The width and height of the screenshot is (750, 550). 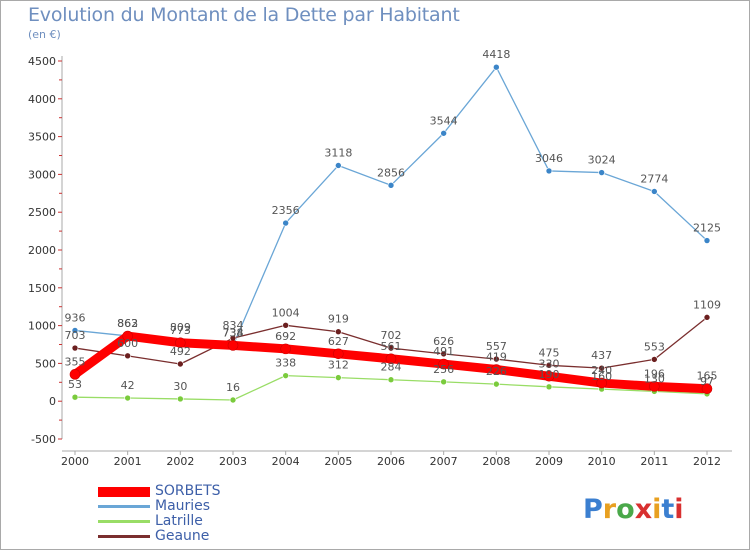 I want to click on data-label-mauries: 936, so click(x=75, y=317).